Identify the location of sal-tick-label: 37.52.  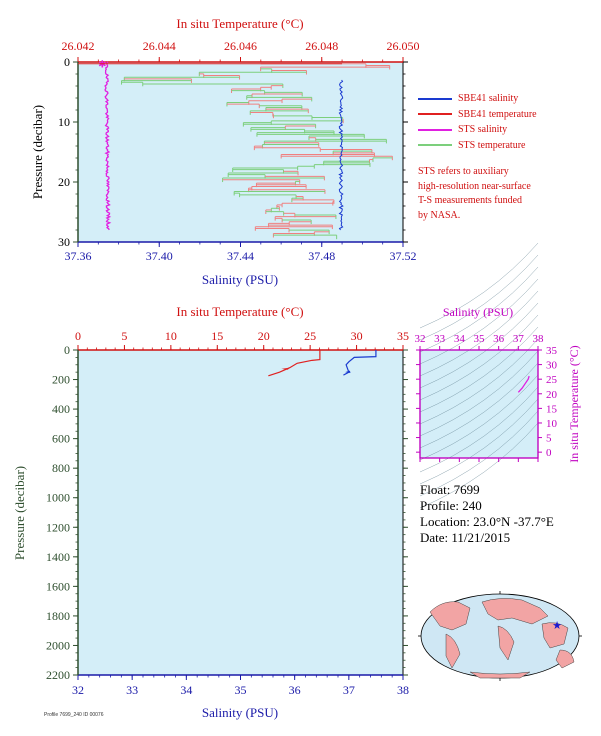
(403, 256).